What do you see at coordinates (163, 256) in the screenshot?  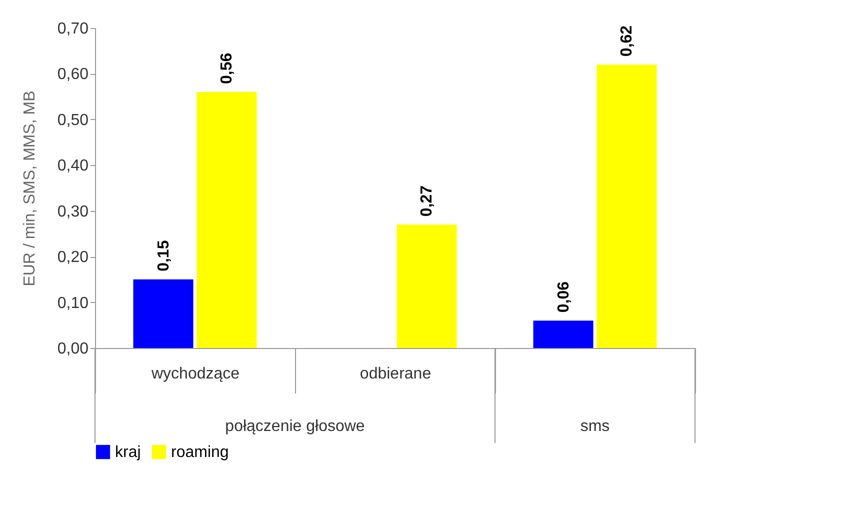 I see `data-label: 0,15` at bounding box center [163, 256].